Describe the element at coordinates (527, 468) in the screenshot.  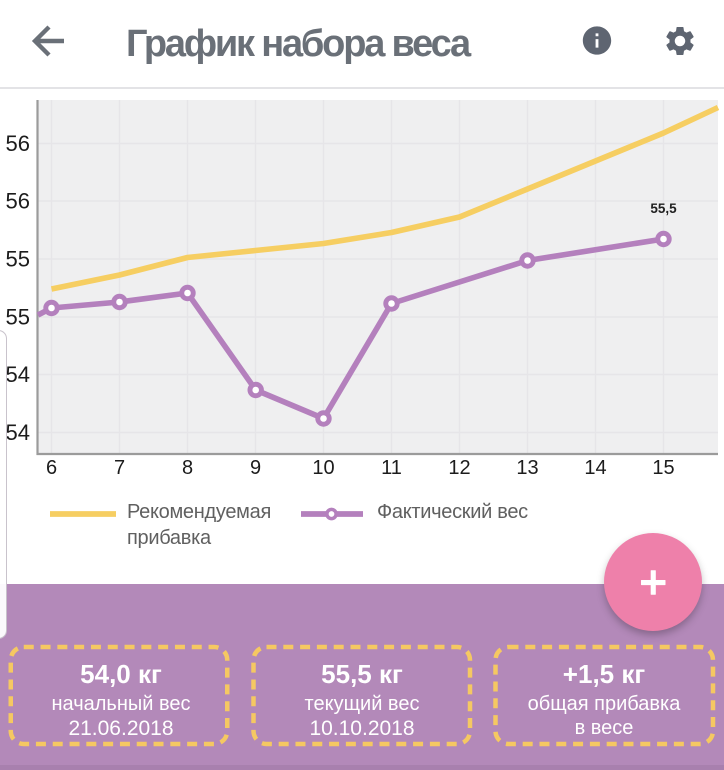
I see `svg-text: 13` at that location.